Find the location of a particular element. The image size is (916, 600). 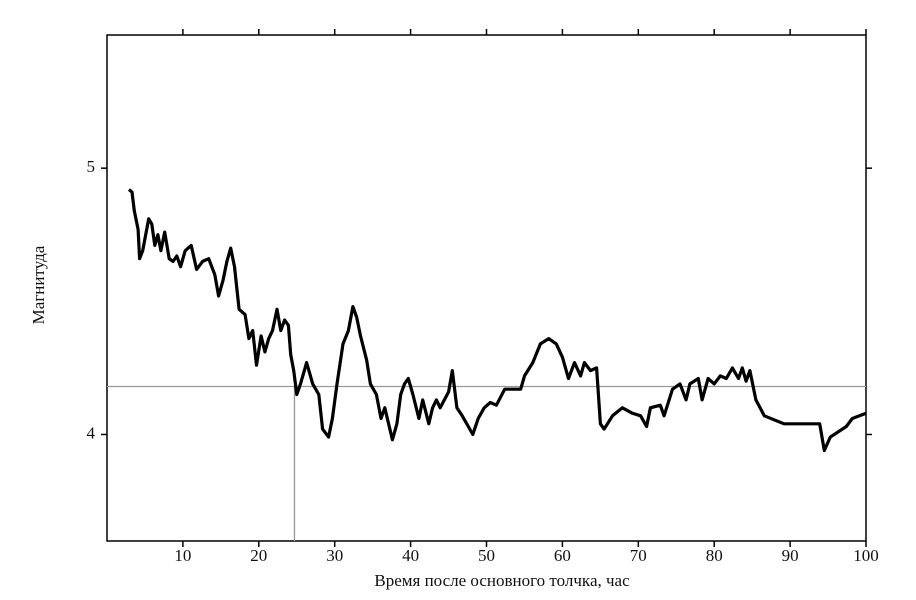

x-tick-label: 80 is located at coordinates (714, 555).